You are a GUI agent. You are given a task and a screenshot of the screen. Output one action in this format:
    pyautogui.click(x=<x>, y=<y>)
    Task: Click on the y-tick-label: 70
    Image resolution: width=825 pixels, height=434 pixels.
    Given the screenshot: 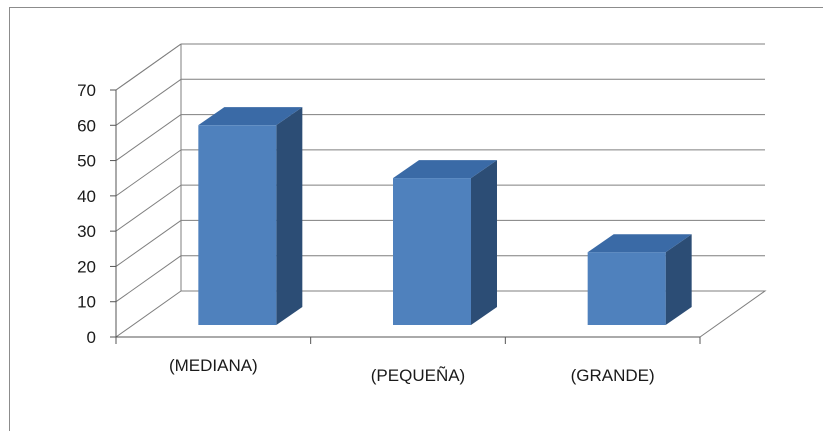 What is the action you would take?
    pyautogui.click(x=86, y=90)
    